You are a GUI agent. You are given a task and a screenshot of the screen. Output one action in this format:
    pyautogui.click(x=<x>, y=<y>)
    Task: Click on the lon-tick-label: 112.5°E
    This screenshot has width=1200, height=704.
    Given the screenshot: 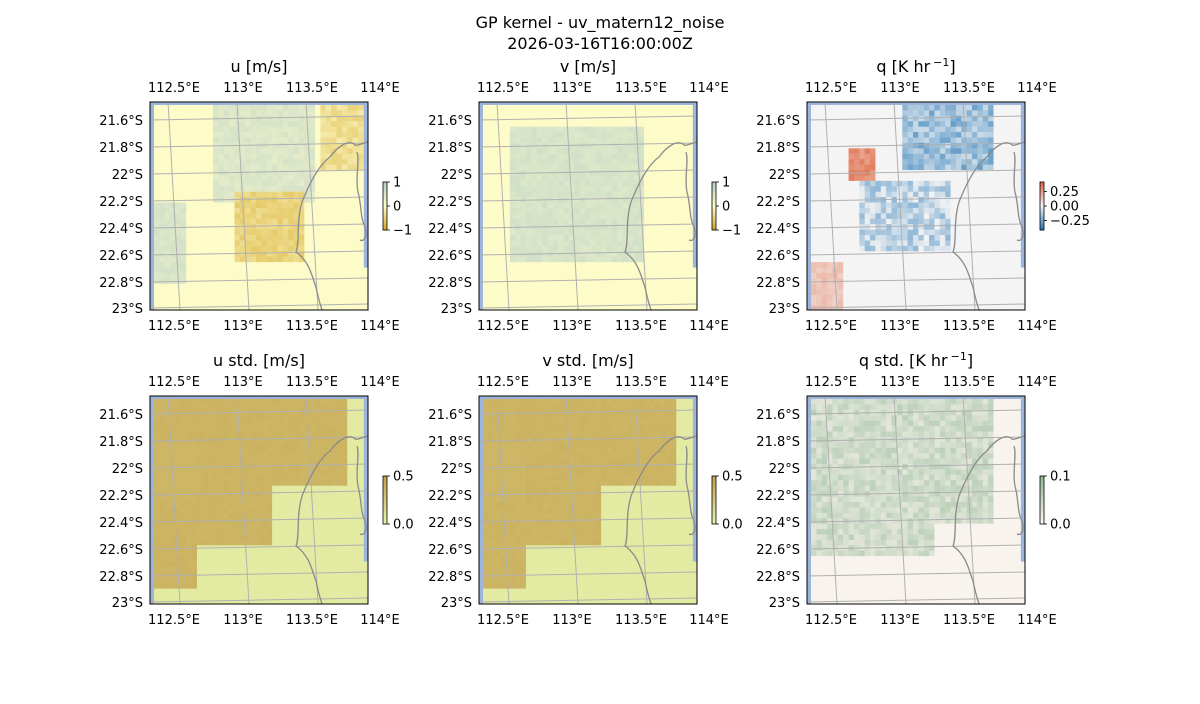 What is the action you would take?
    pyautogui.click(x=831, y=88)
    